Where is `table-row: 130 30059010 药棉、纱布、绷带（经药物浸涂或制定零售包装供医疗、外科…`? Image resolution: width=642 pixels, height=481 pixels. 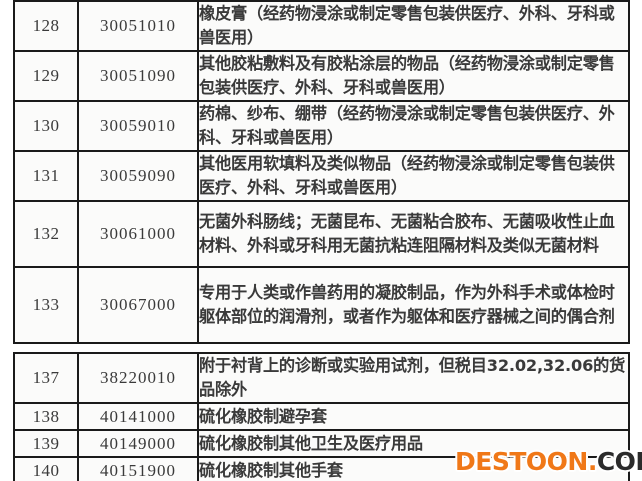
table-row: 130 30059010 药棉、纱布、绷带（经药物浸涂或制定零售包装供医疗、外科… is located at coordinates (321, 126).